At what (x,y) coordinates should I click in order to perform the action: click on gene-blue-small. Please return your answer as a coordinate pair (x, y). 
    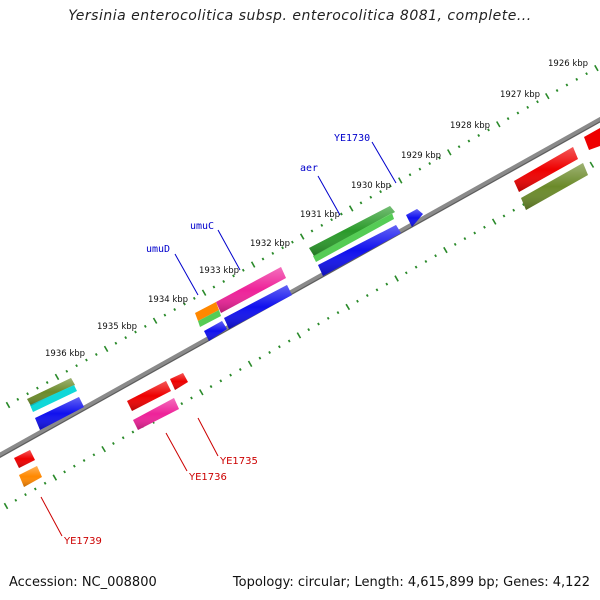
    Looking at the image, I should click on (215, 331).